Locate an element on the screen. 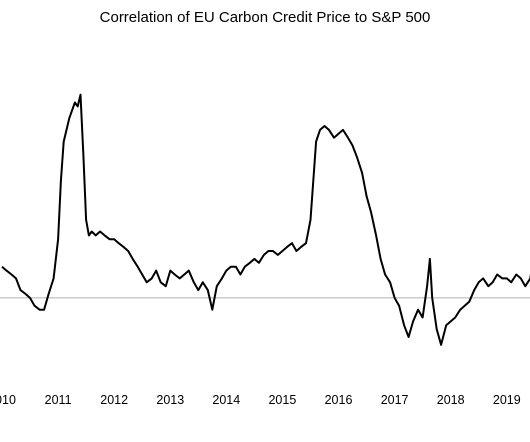 This screenshot has width=530, height=442. x-tick-labels: 2010 2011 2012 2013 2014 2015 2016 2017 2018 2019 is located at coordinates (260, 400).